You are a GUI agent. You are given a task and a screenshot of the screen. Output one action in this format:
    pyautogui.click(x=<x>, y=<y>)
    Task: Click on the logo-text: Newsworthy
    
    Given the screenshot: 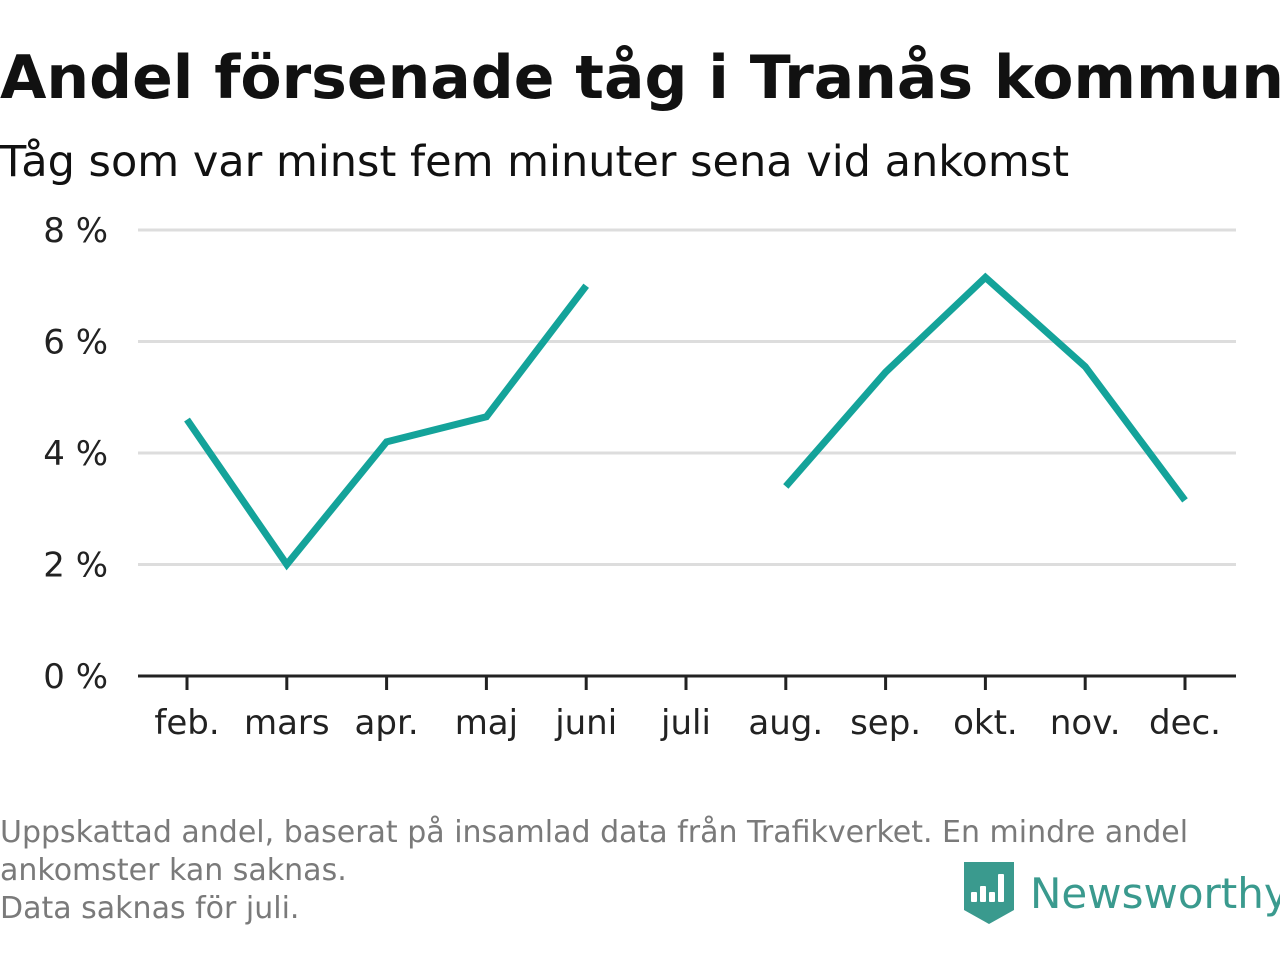 What is the action you would take?
    pyautogui.click(x=1155, y=893)
    